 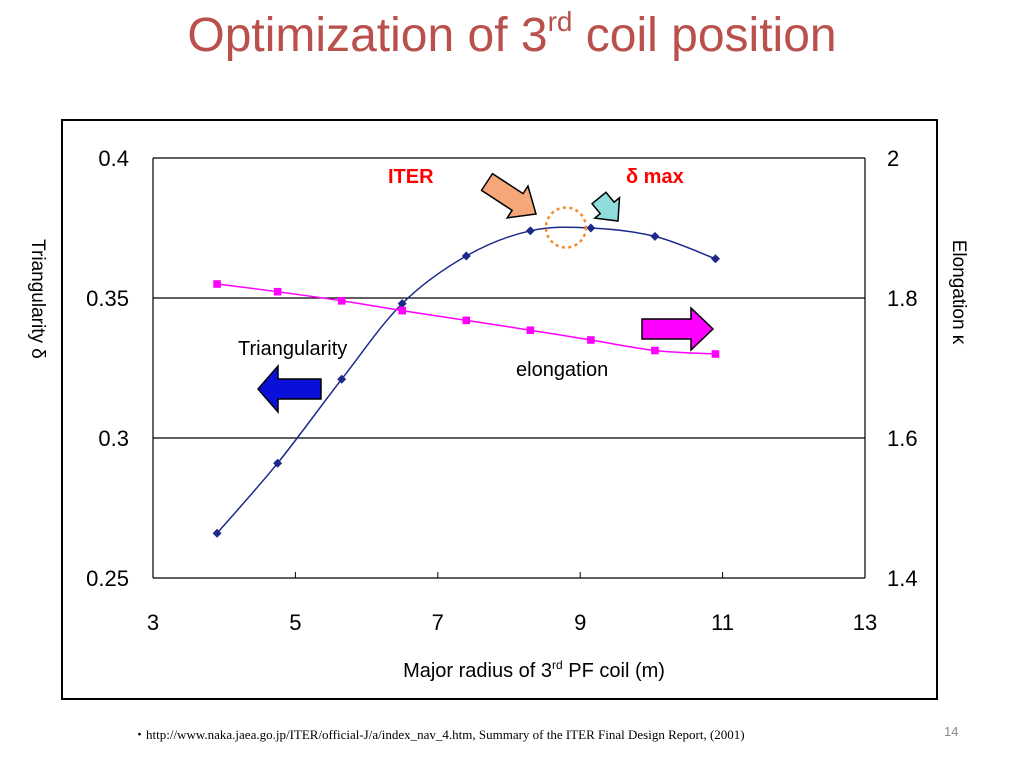 What do you see at coordinates (438, 622) in the screenshot?
I see `x-tick-label: 7` at bounding box center [438, 622].